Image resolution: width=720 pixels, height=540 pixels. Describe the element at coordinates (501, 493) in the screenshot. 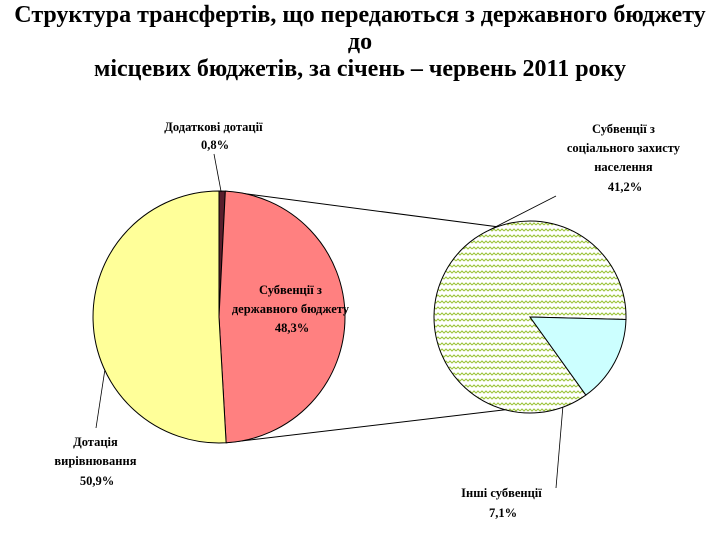

I see `label-other-subventions-name: Інші субвенції` at that location.